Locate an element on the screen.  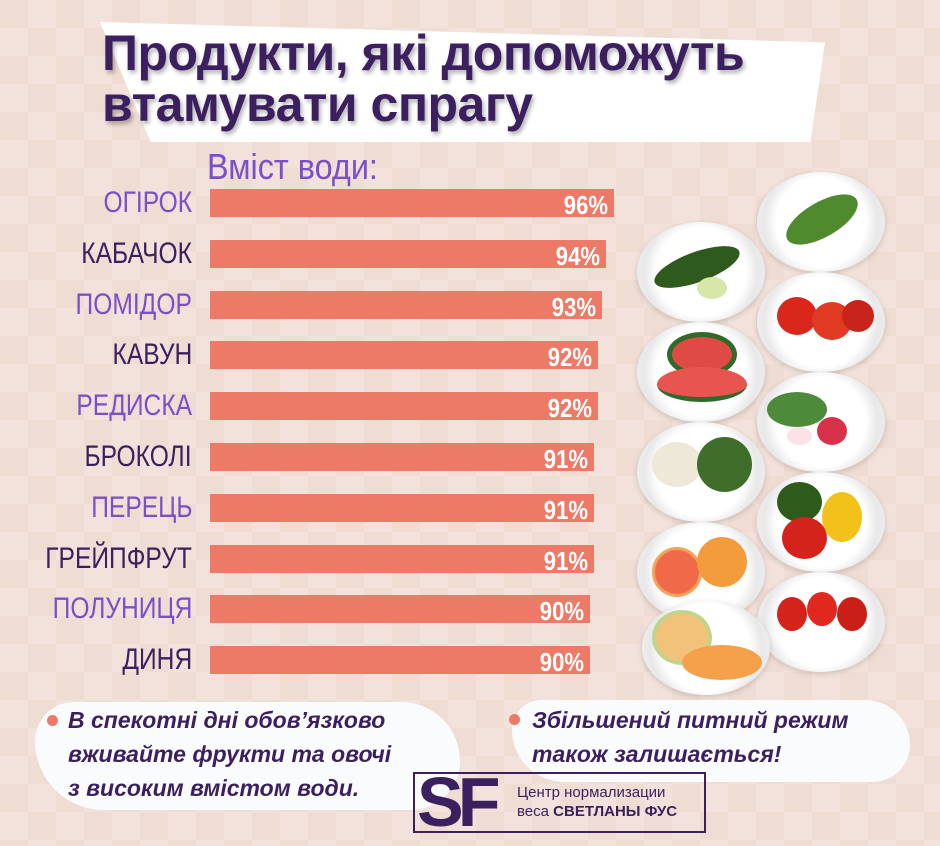
data-label: 93% is located at coordinates (573, 306).